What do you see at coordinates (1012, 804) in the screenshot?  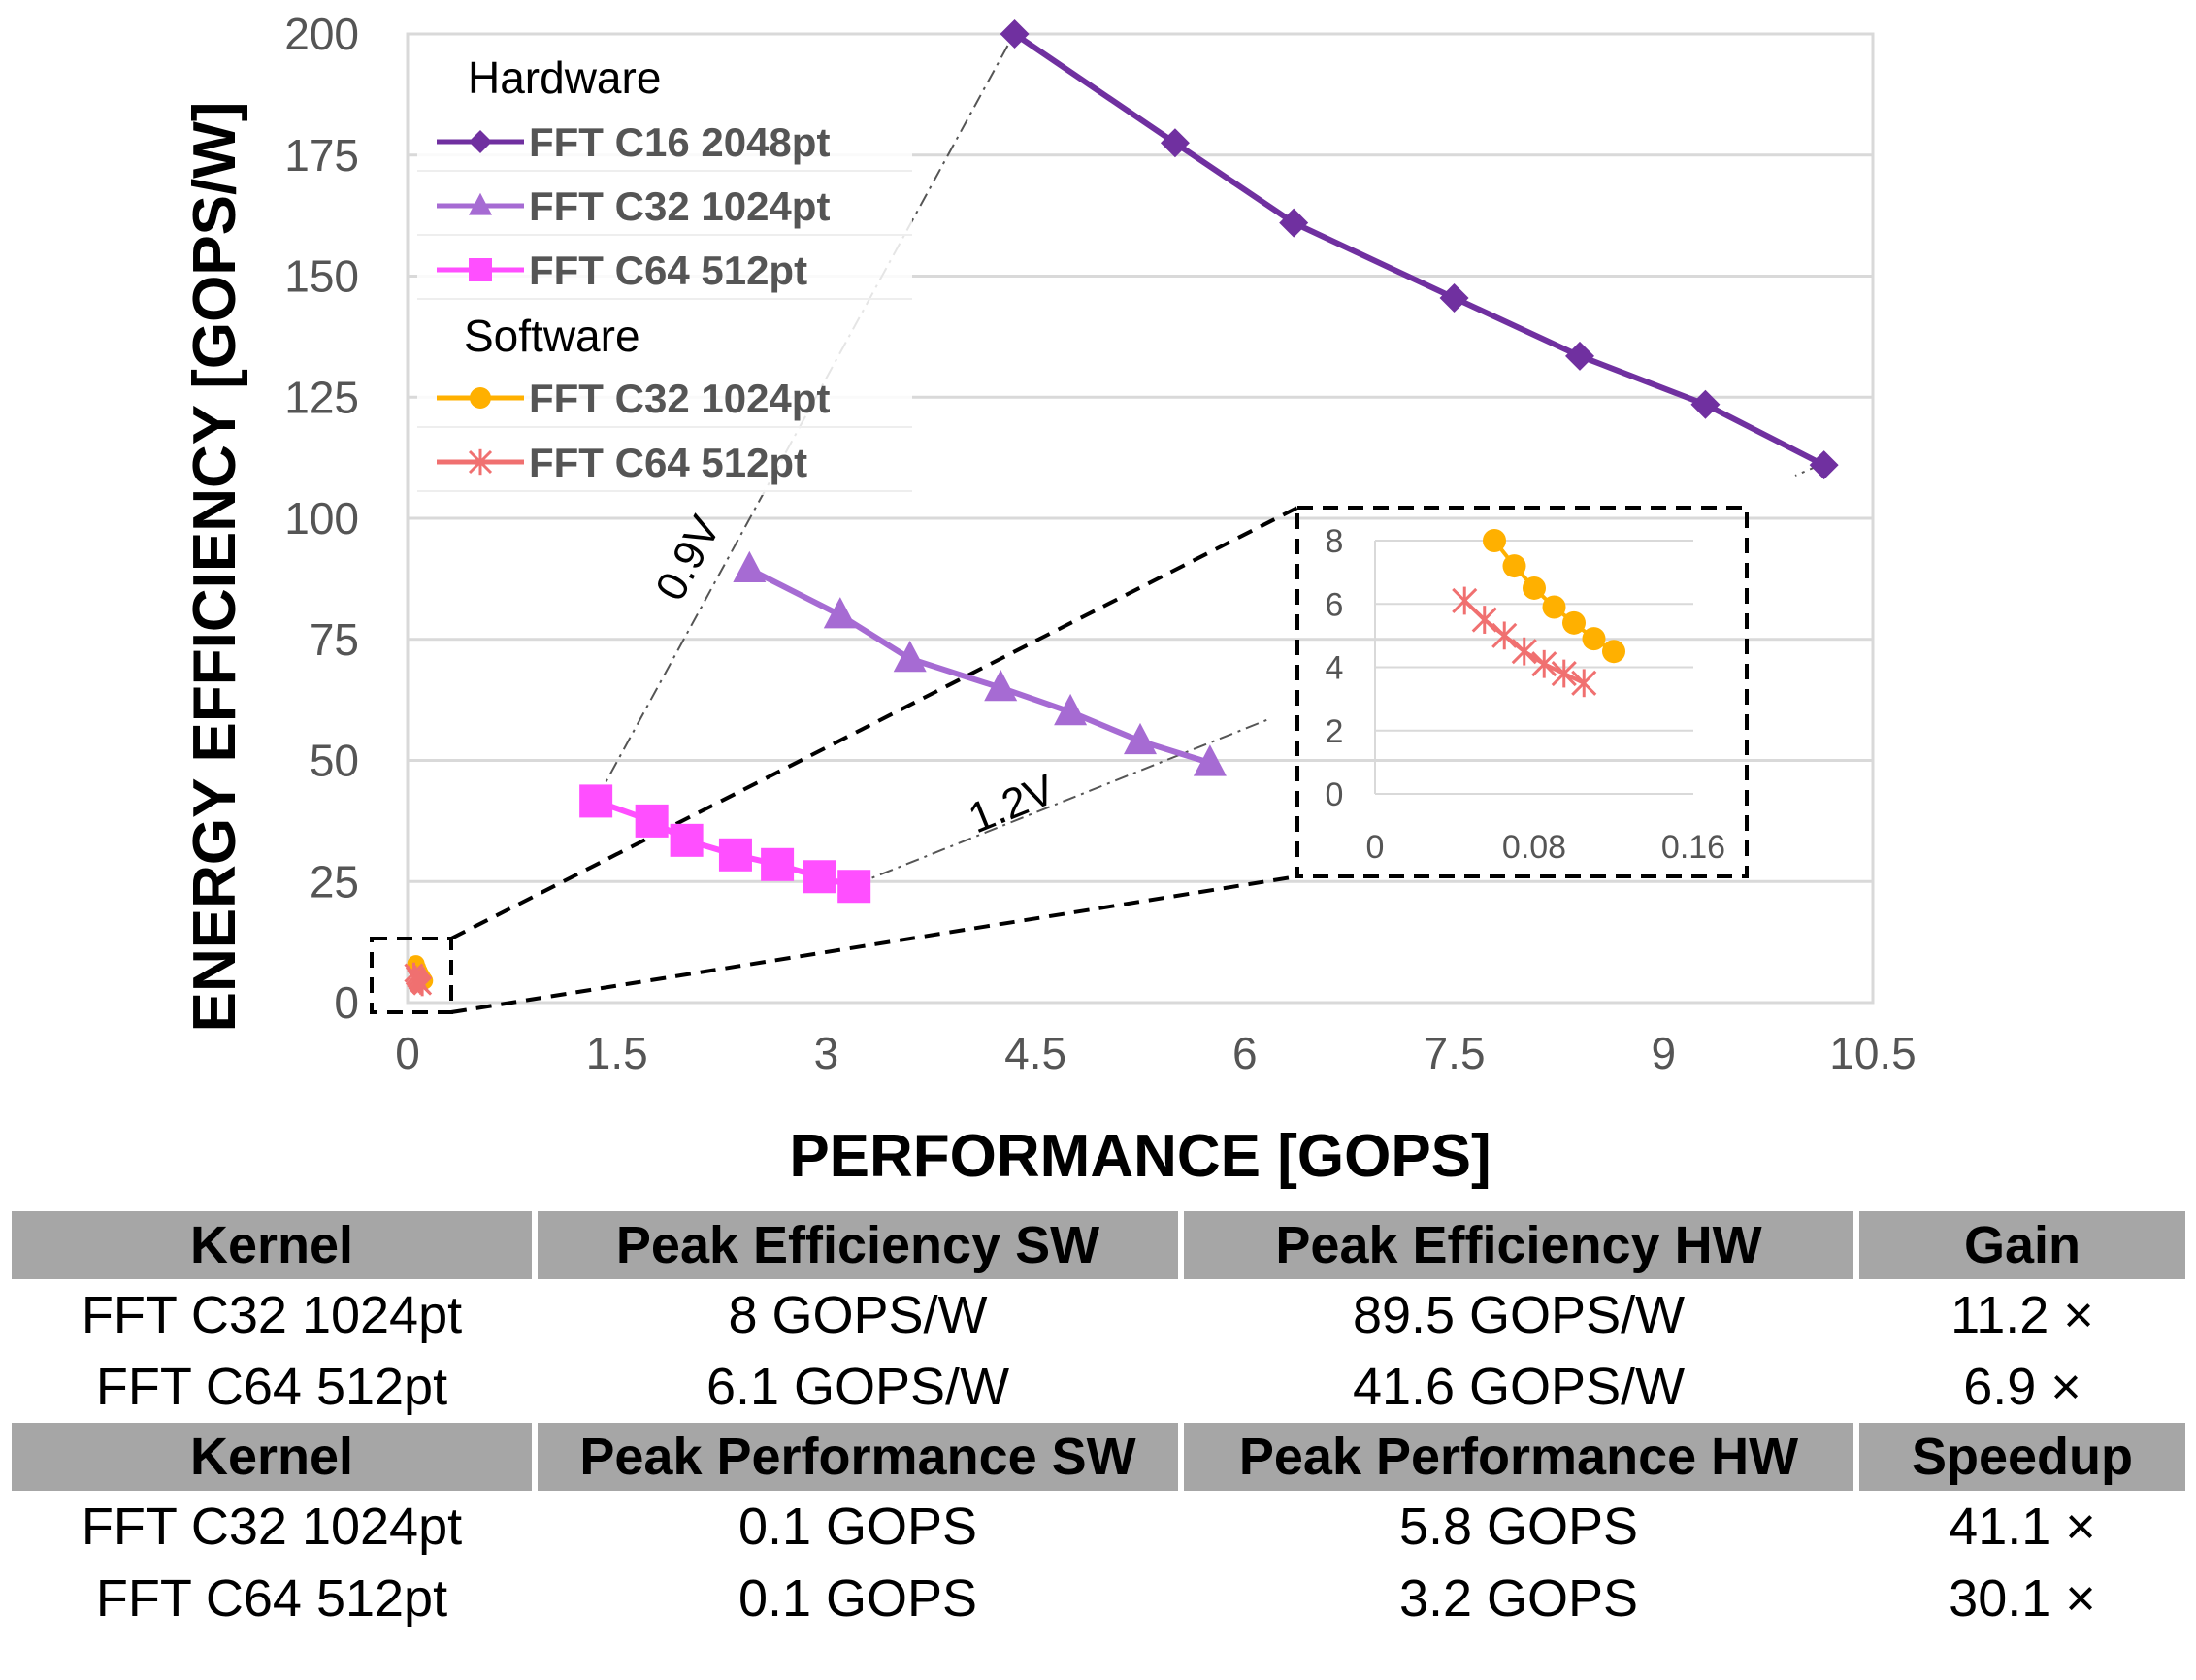 I see `label-1.2v: 1.2V` at bounding box center [1012, 804].